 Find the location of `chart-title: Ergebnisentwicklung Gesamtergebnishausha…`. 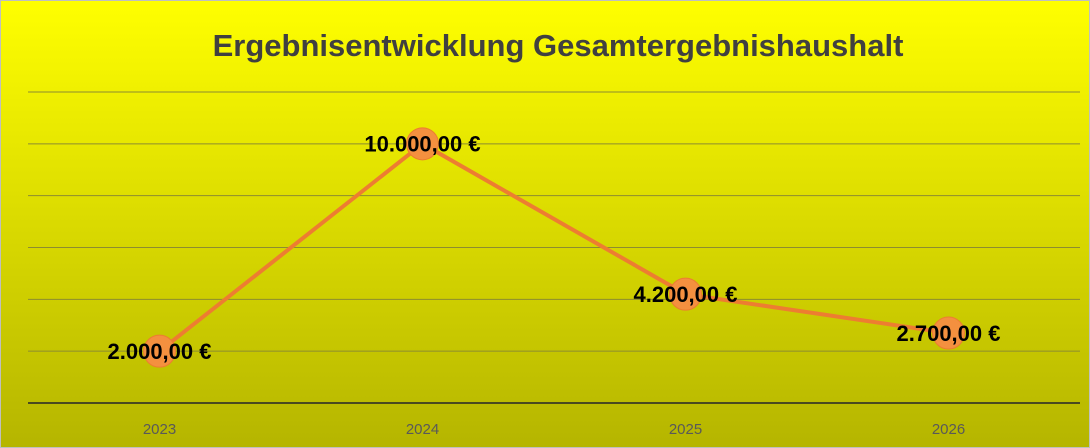

chart-title: Ergebnisentwicklung Gesamtergebnishausha… is located at coordinates (558, 45).